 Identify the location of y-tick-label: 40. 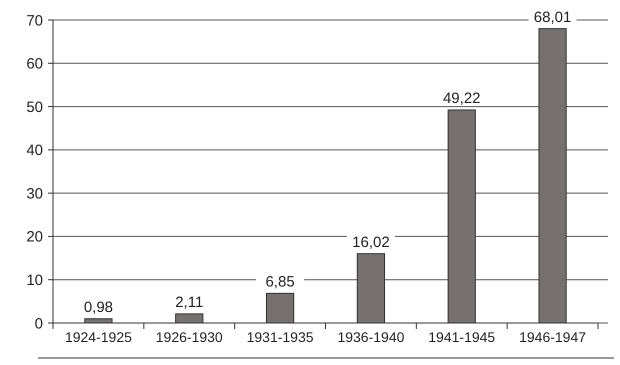
(34, 151).